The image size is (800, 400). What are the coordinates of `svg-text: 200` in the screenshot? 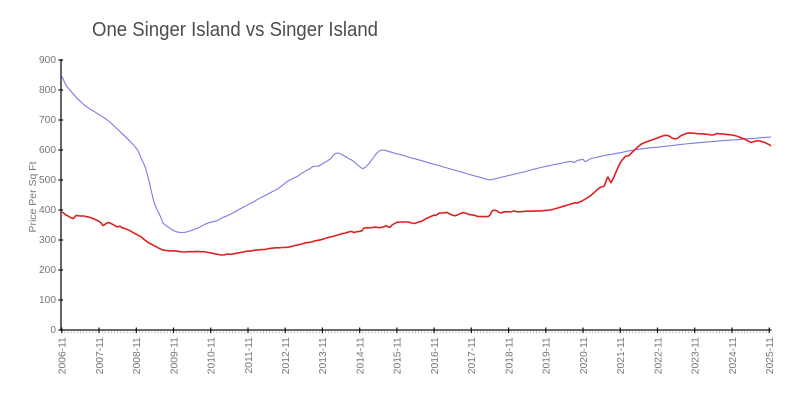 It's located at (47, 270).